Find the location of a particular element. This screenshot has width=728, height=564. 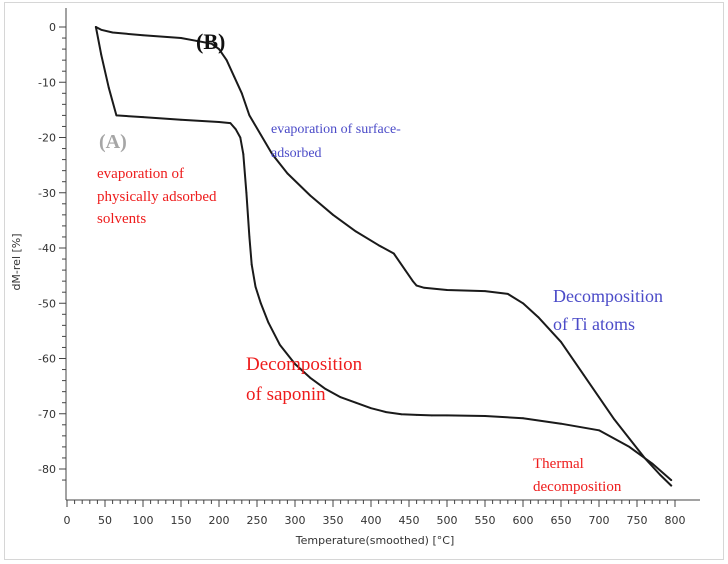

annotation-label: (A) is located at coordinates (113, 142).